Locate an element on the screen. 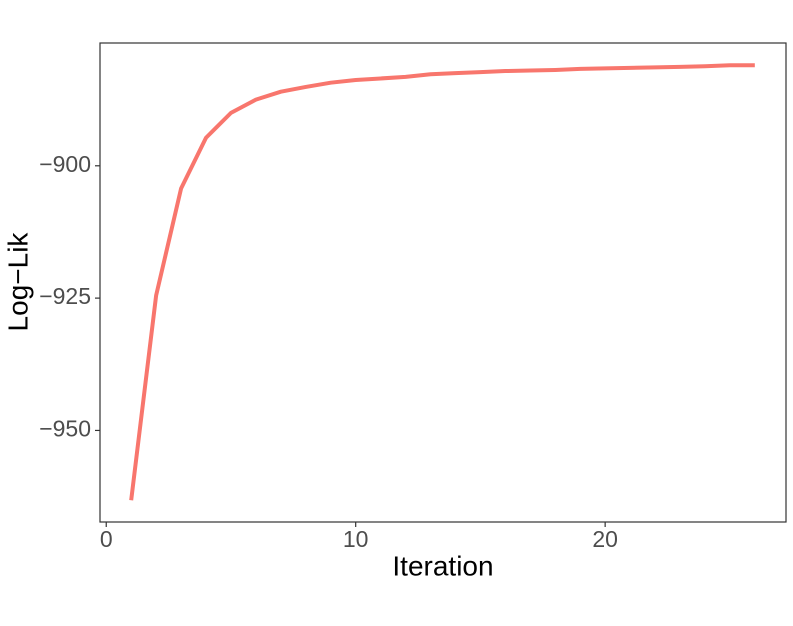  y-tick-label: −950 is located at coordinates (65, 429).